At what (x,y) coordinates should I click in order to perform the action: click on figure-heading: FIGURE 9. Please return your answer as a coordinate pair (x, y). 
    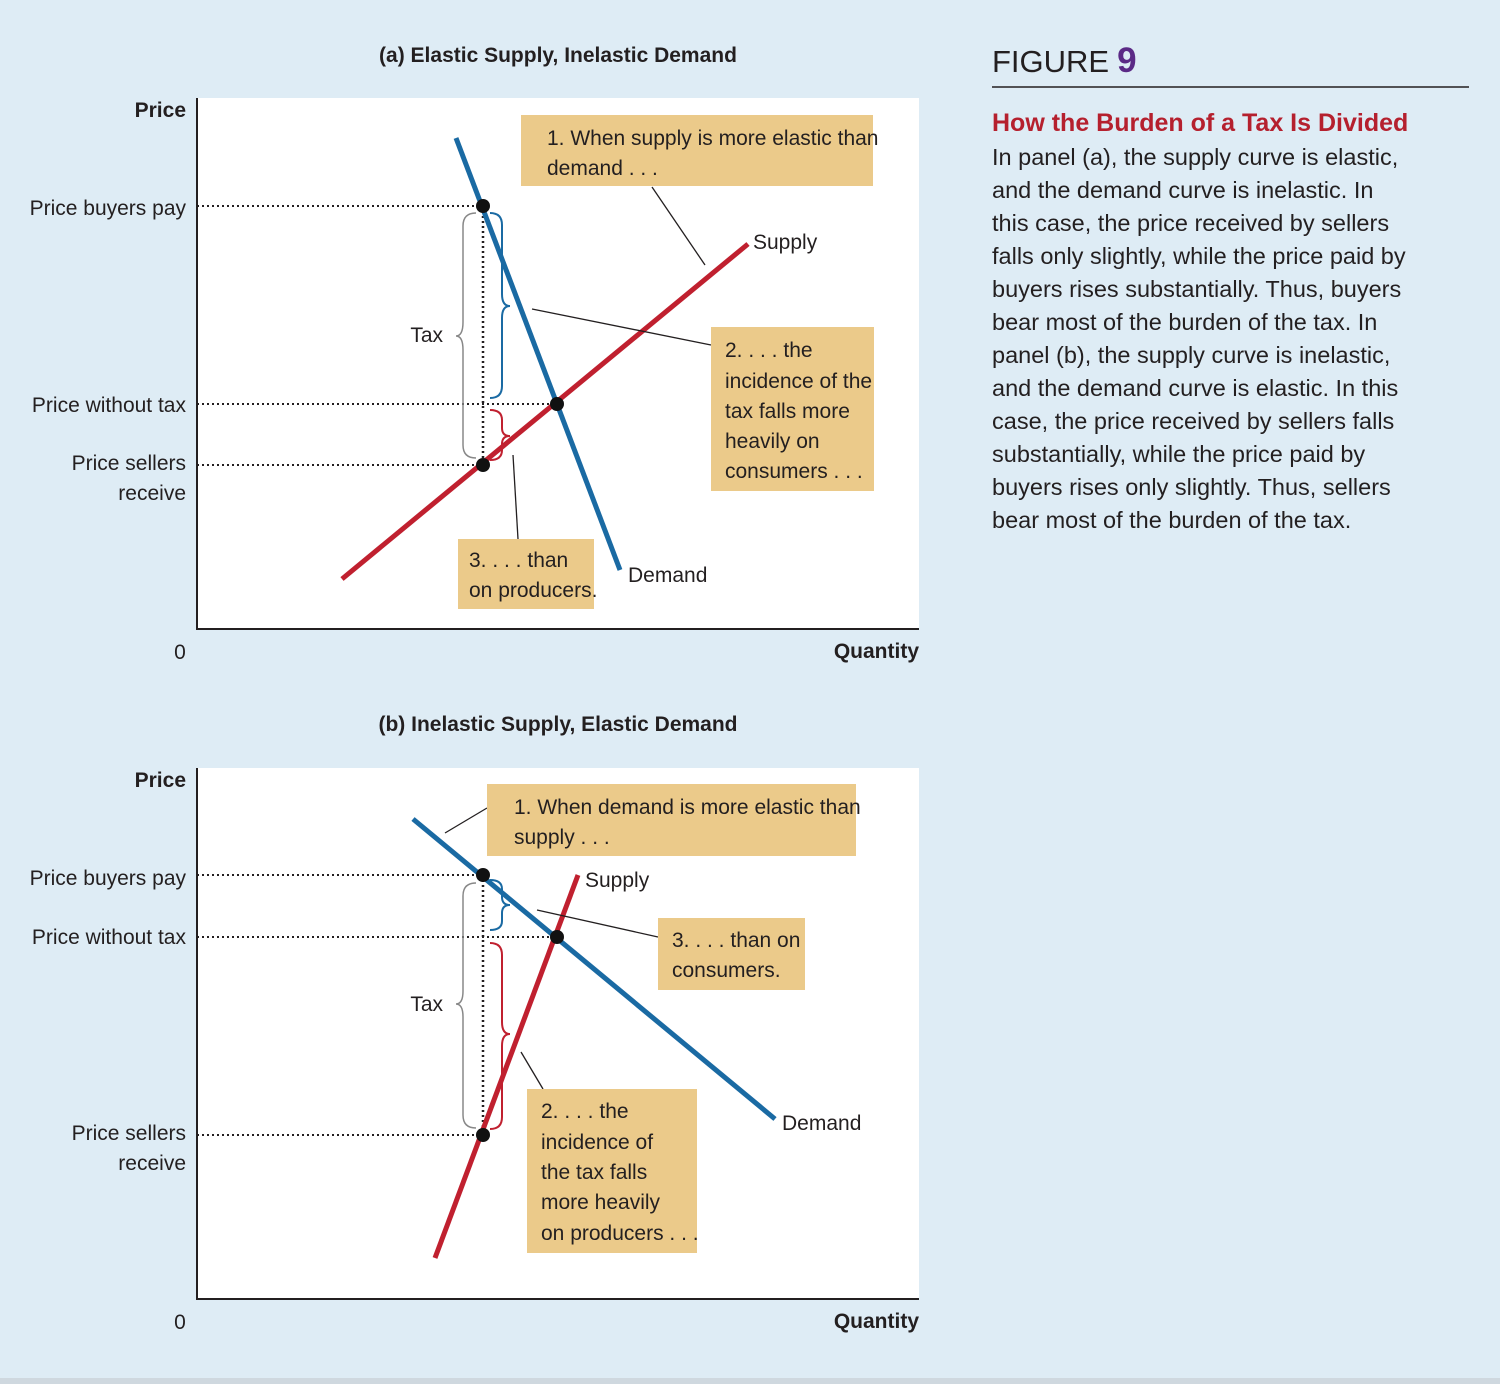
    Looking at the image, I should click on (1064, 60).